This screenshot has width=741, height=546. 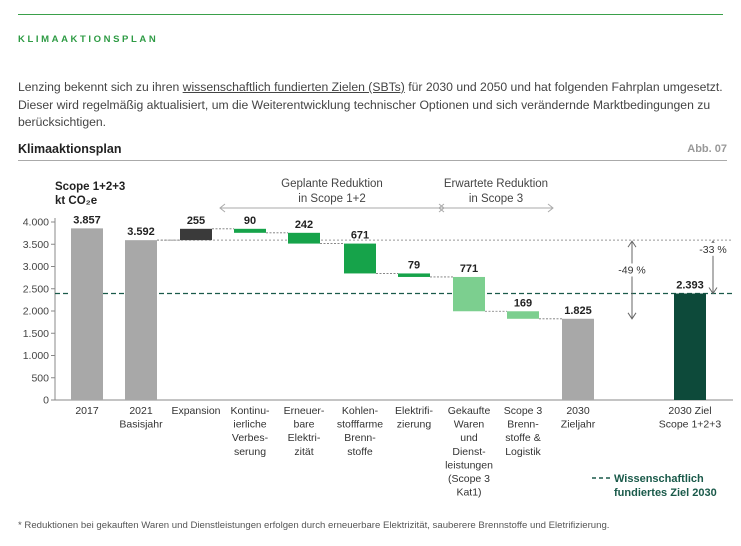 What do you see at coordinates (372, 160) in the screenshot?
I see `title-rule` at bounding box center [372, 160].